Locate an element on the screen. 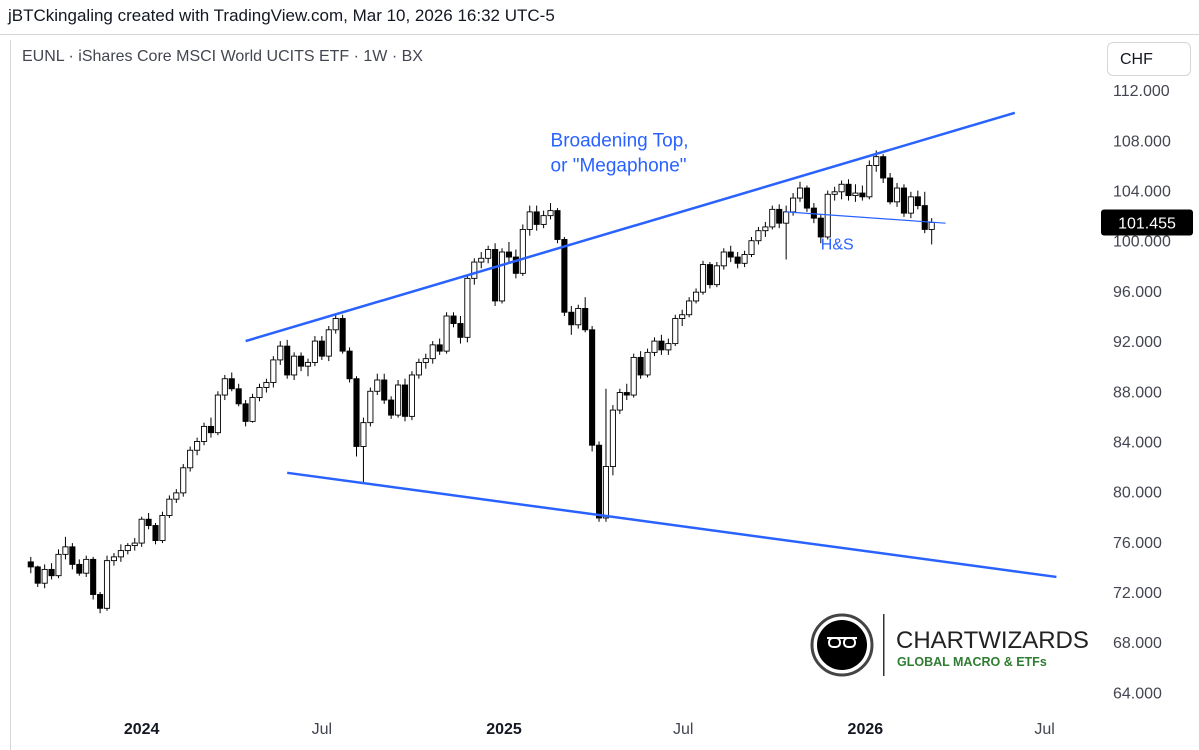  price-tick-label: 104.000 is located at coordinates (1142, 192).